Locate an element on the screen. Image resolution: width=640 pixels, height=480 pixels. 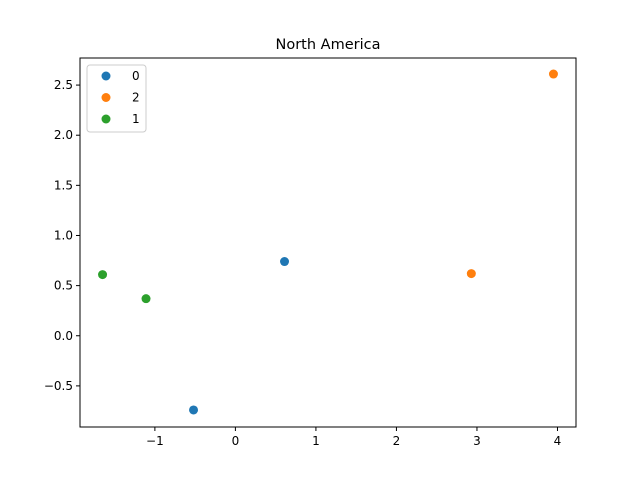
legend-box is located at coordinates (116, 98).